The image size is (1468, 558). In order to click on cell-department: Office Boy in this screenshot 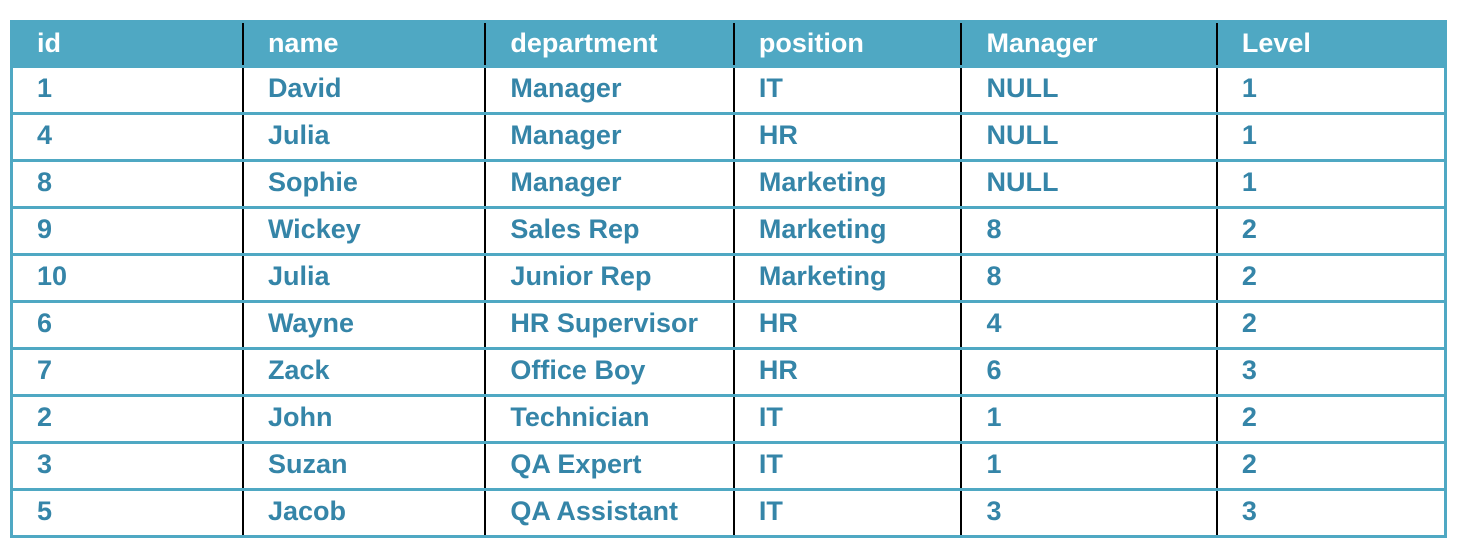, I will do `click(609, 372)`.